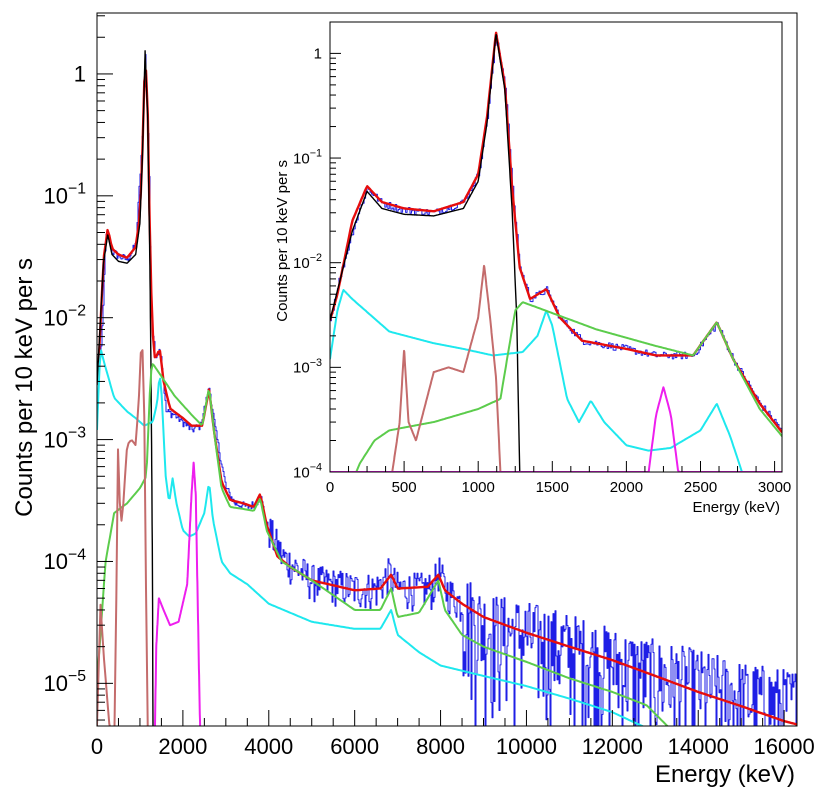  Describe the element at coordinates (64, 317) in the screenshot. I see `main-y-tick-label: 10⁻²` at that location.